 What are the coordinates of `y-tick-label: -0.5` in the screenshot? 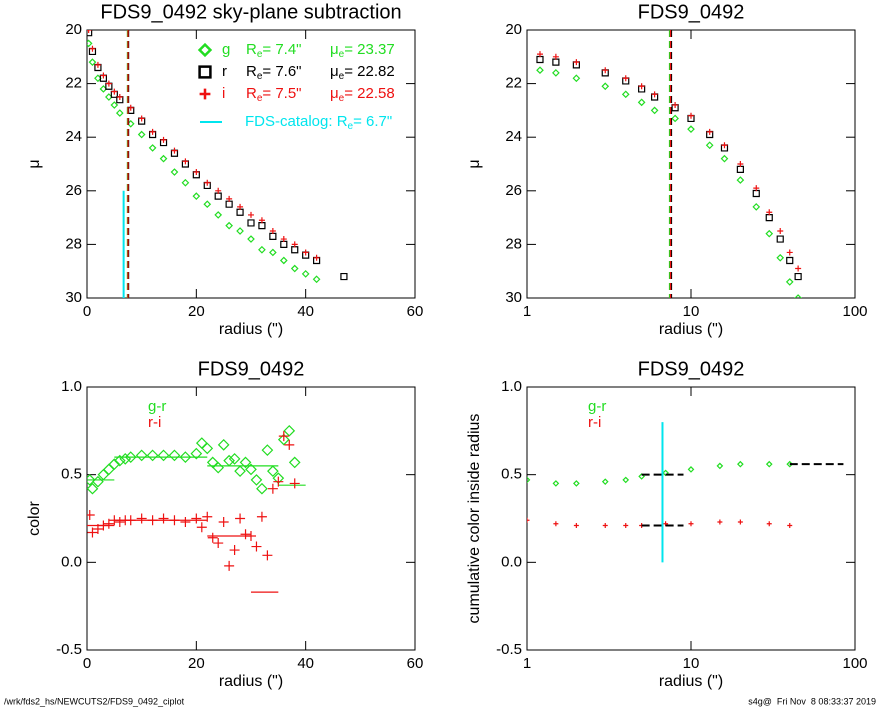 It's located at (69, 649).